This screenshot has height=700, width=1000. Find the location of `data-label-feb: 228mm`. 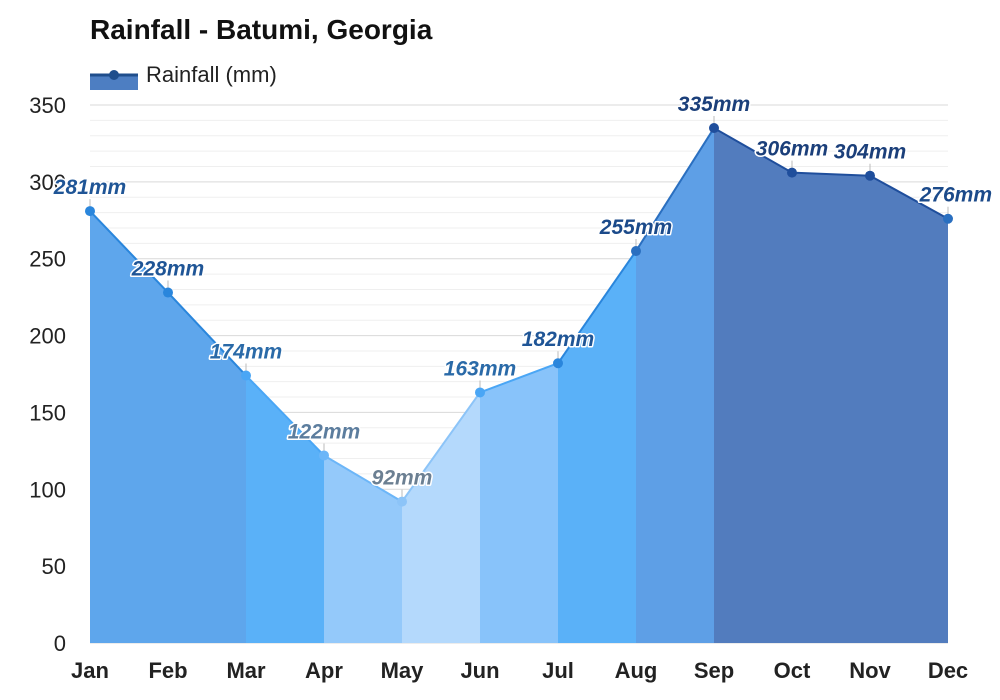

data-label-feb: 228mm is located at coordinates (167, 269).